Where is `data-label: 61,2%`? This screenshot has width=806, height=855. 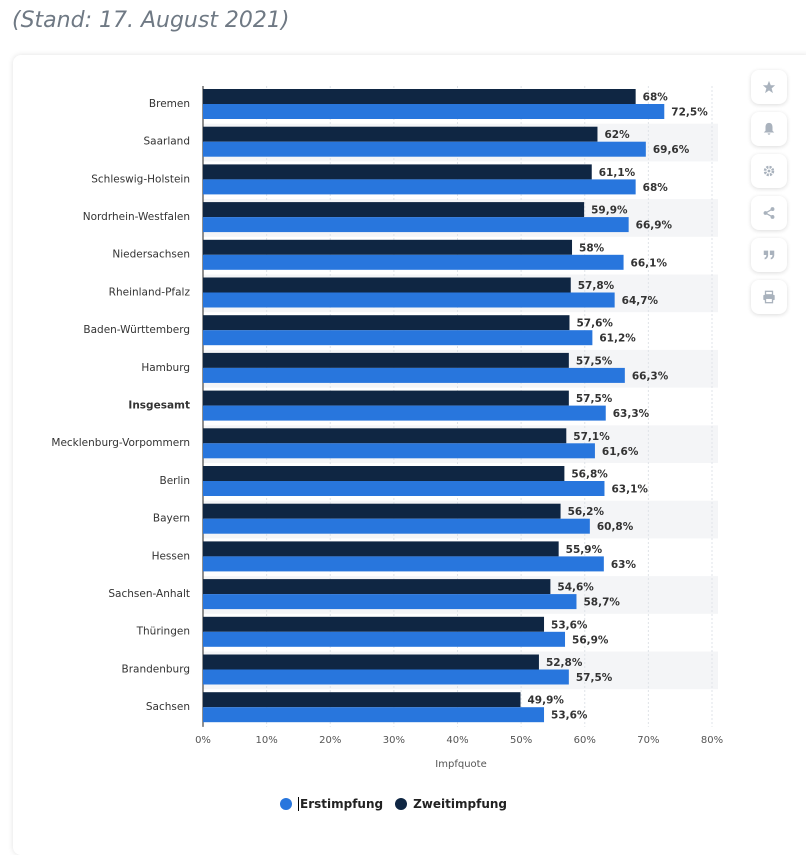 data-label: 61,2% is located at coordinates (617, 339).